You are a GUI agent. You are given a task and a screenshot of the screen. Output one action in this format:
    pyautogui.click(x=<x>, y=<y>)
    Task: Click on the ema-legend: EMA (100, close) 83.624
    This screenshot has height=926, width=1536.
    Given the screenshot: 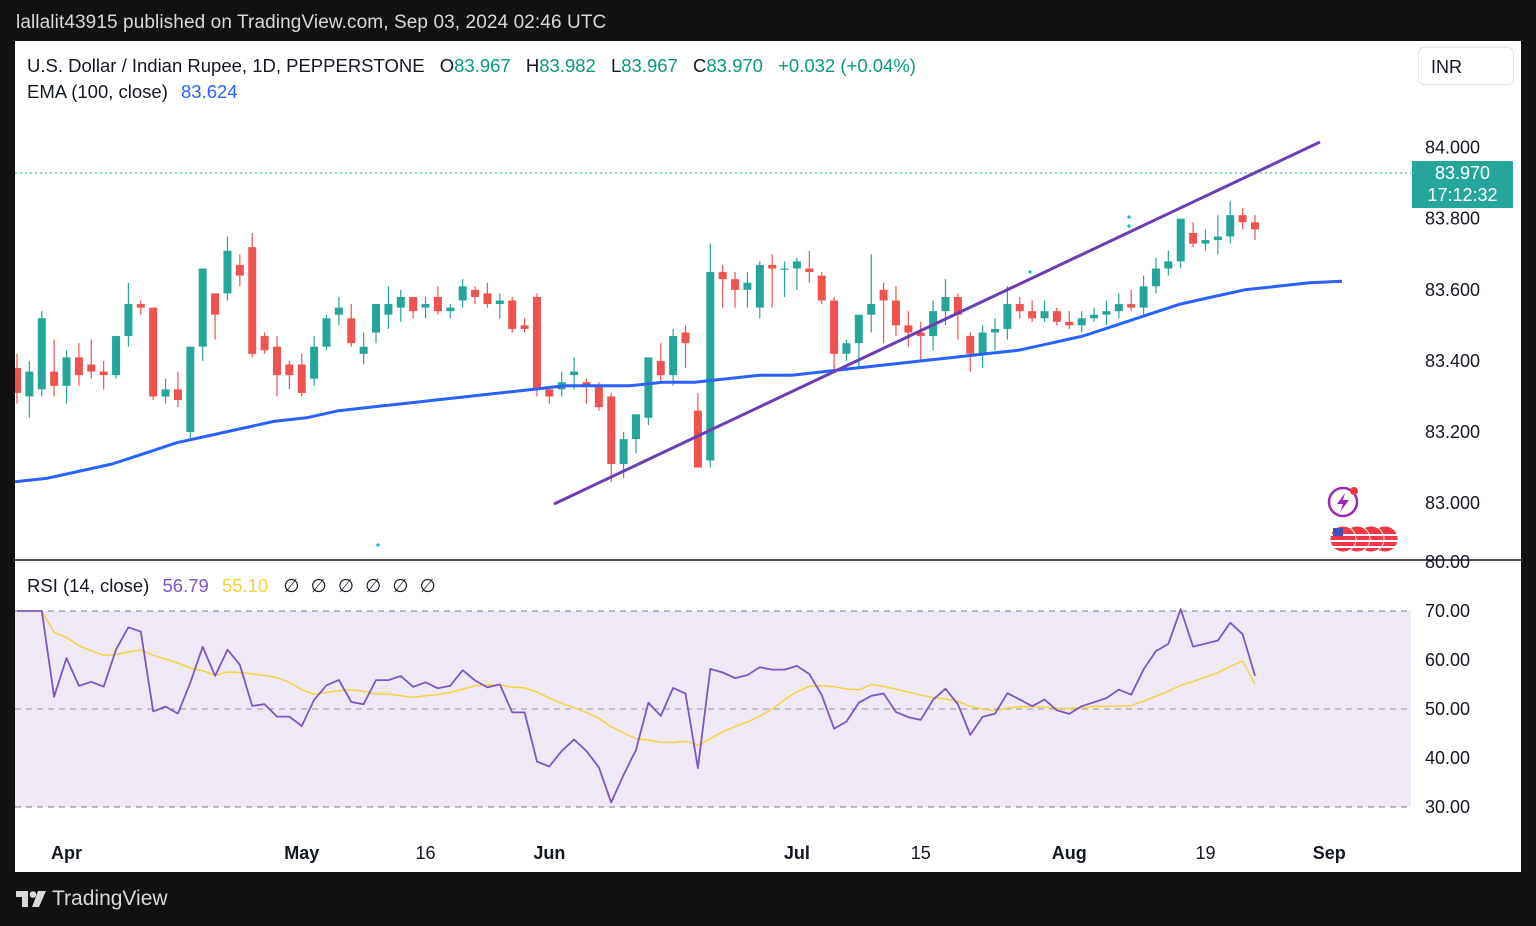 What is the action you would take?
    pyautogui.click(x=133, y=92)
    